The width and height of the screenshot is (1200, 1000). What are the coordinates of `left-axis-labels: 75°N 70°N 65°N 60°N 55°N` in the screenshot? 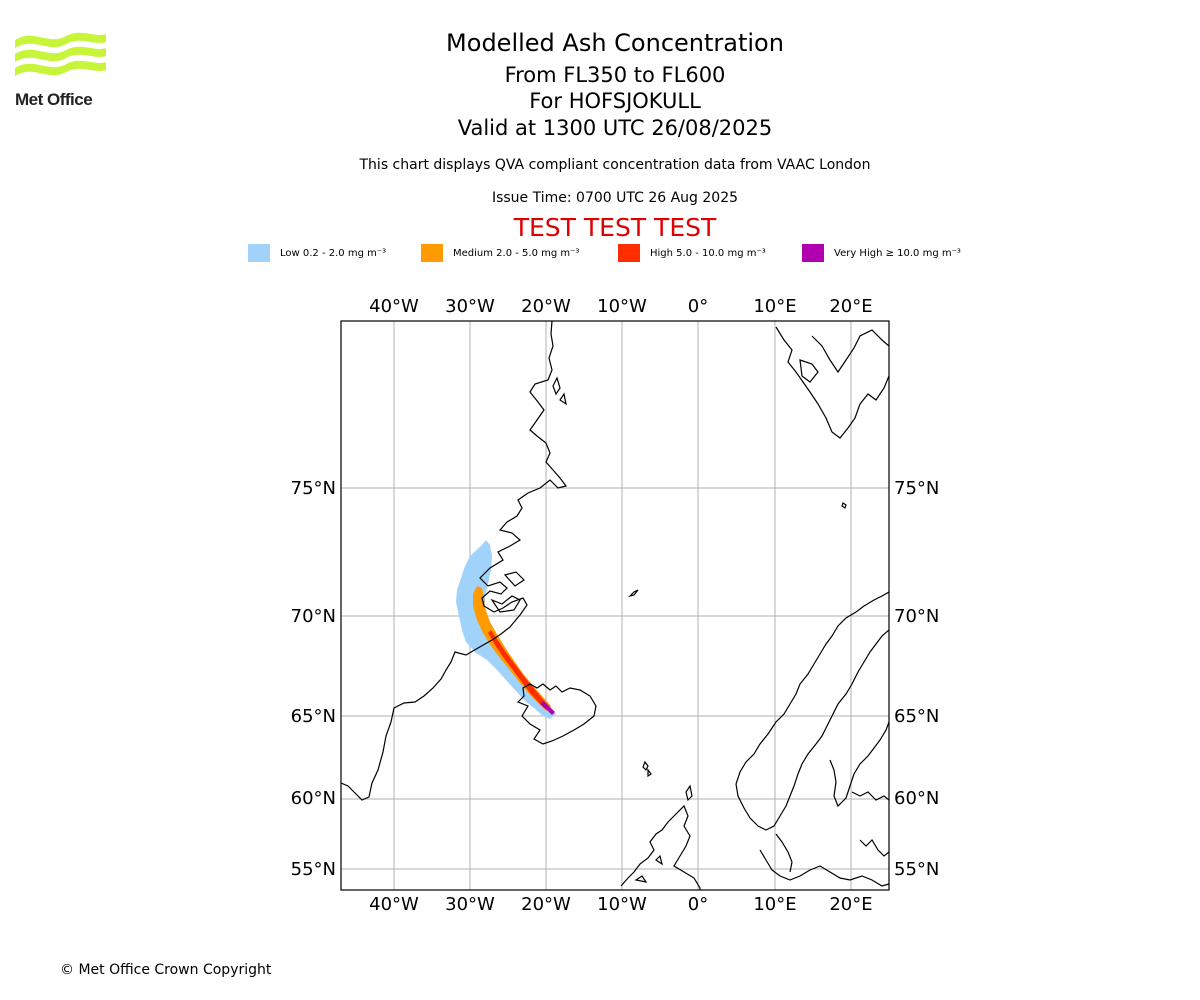 It's located at (313, 679).